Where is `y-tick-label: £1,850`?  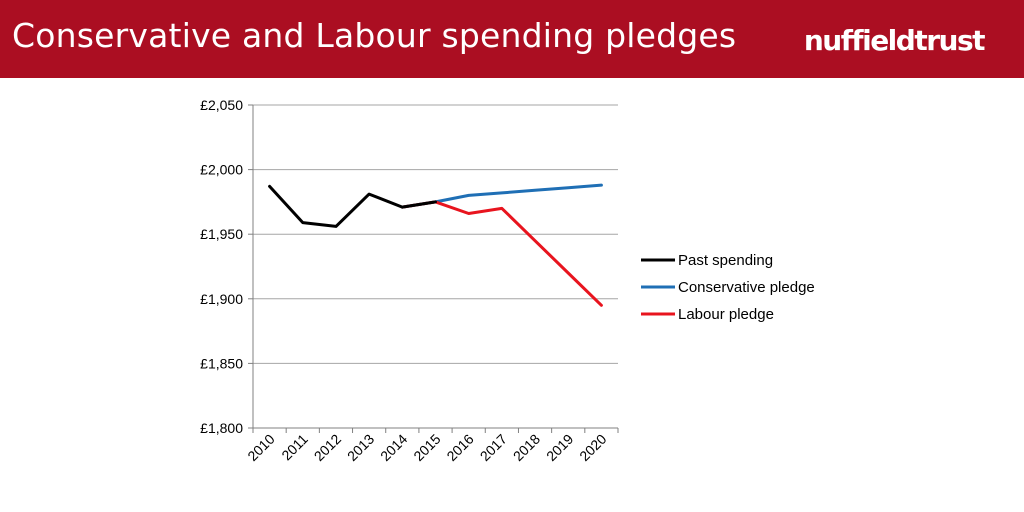
y-tick-label: £1,850 is located at coordinates (221, 363).